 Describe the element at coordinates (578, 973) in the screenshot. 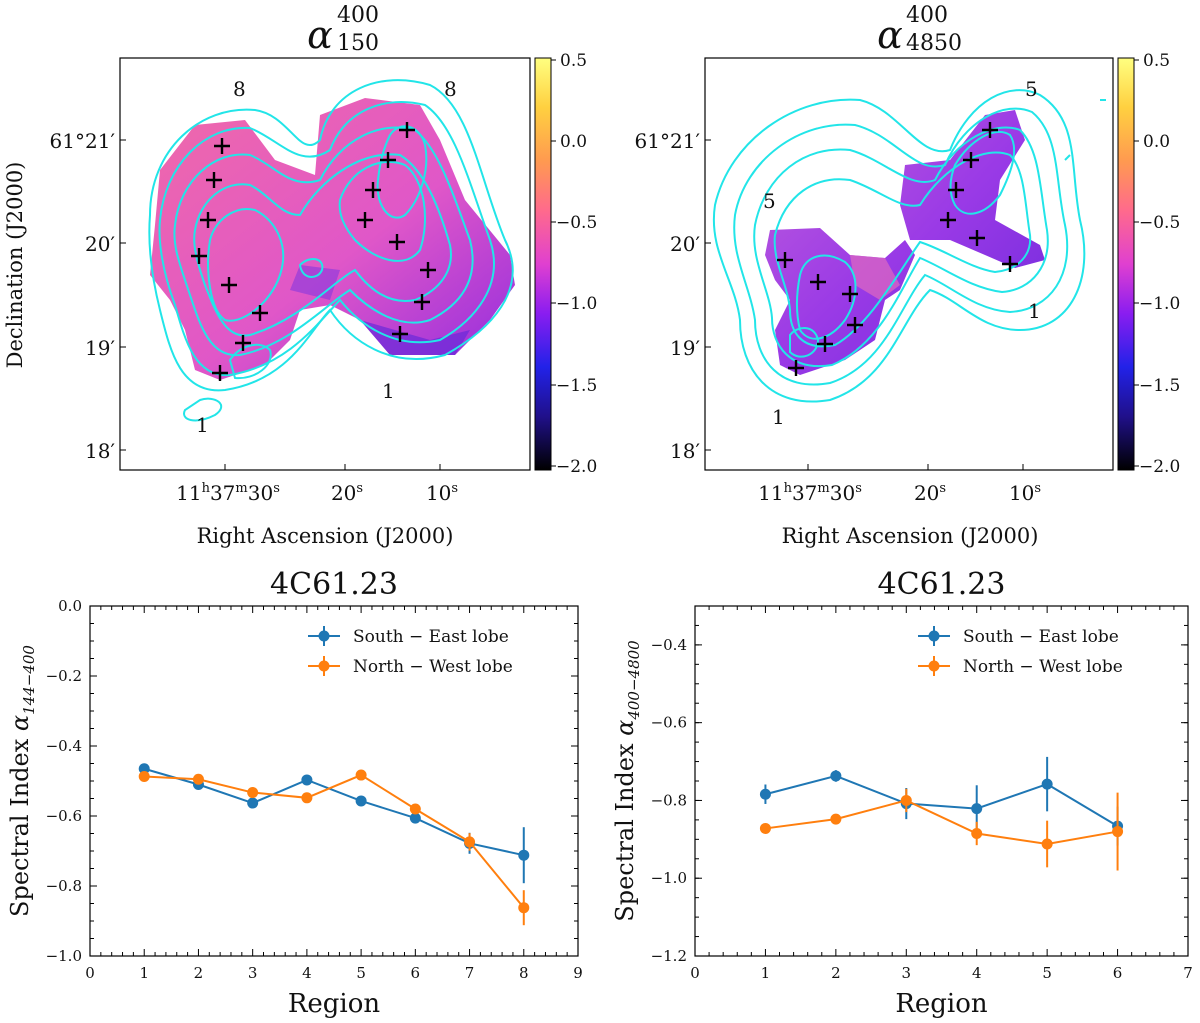

I see `x-tick-label: 9` at that location.